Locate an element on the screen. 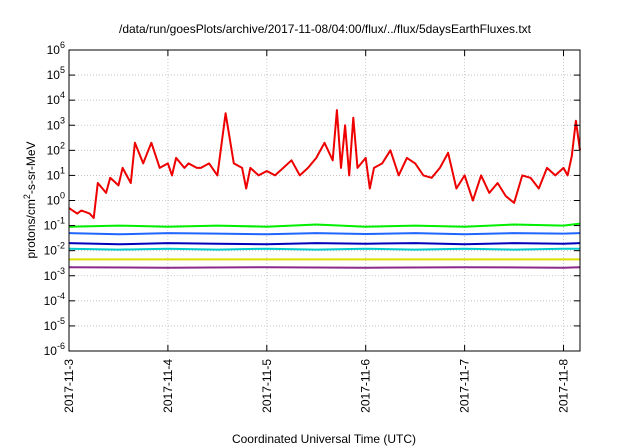 The image size is (640, 448). y-axis-label: protons/cm2-s-sr-MeV is located at coordinates (30, 199).